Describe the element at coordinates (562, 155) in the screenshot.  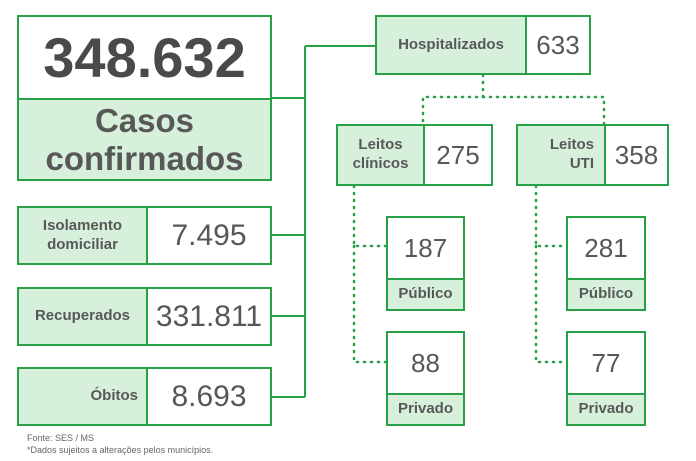
I see `leitos-uti-label: Leitos UTI` at that location.